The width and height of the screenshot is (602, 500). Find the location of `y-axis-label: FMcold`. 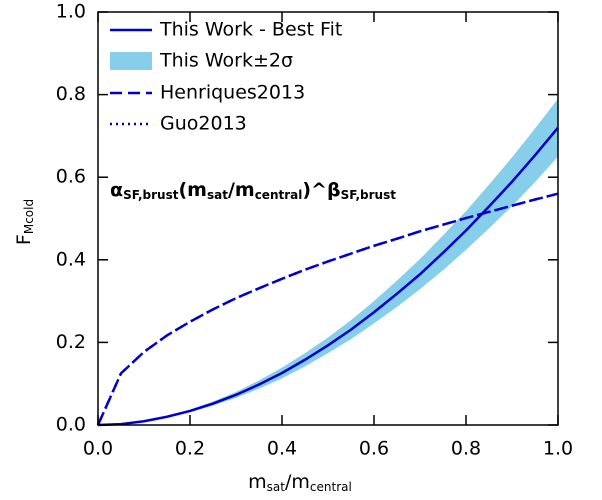

y-axis-label: FMcold is located at coordinates (24, 222).